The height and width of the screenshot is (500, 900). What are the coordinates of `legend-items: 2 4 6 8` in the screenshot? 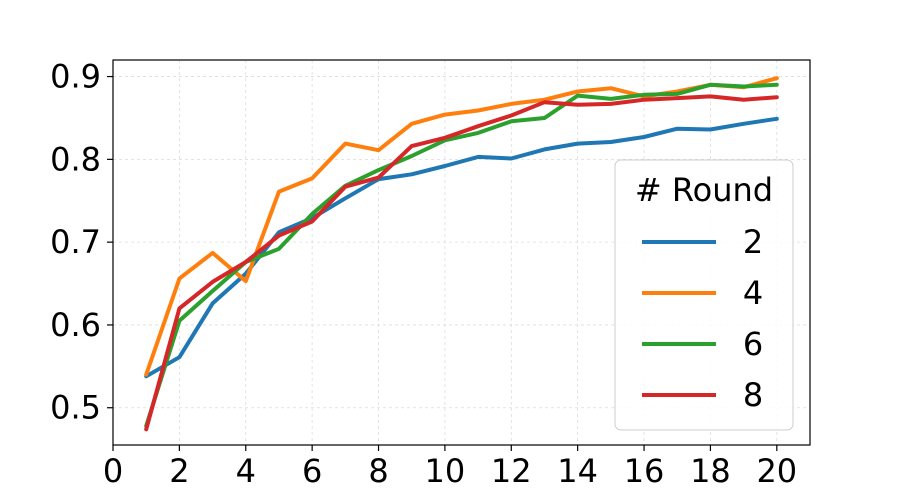 It's located at (702, 318).